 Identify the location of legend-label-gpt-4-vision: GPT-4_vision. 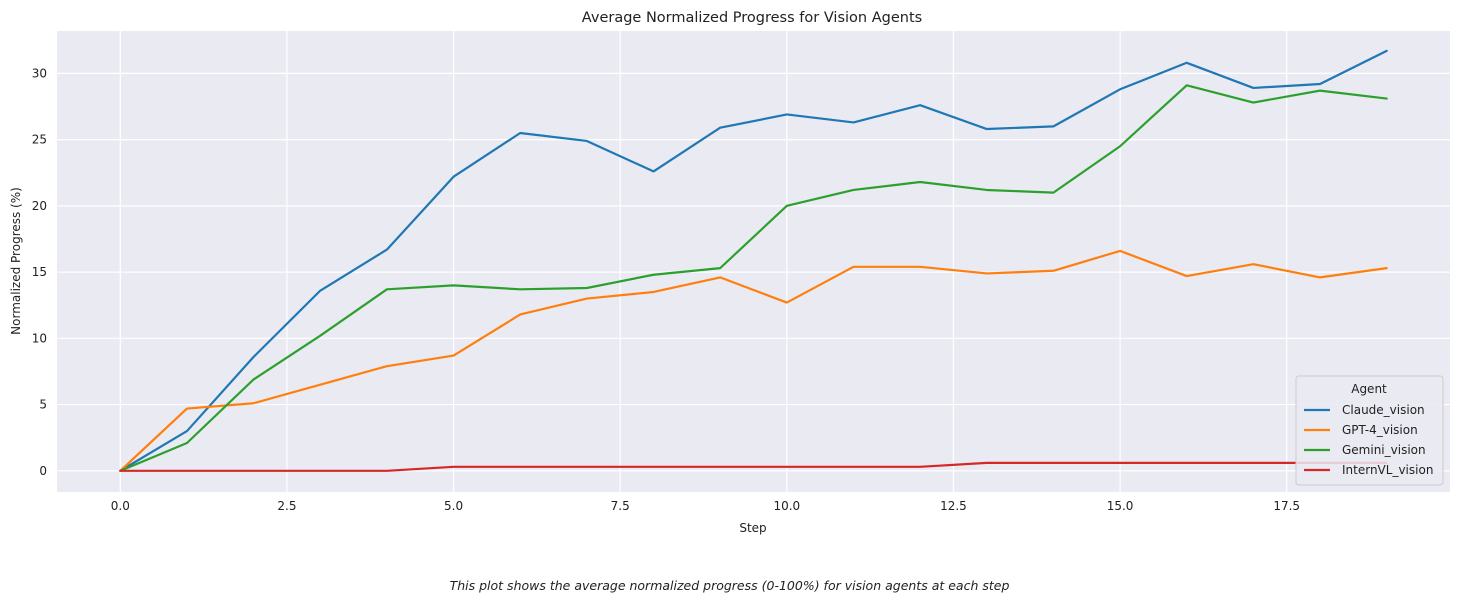
(1380, 430).